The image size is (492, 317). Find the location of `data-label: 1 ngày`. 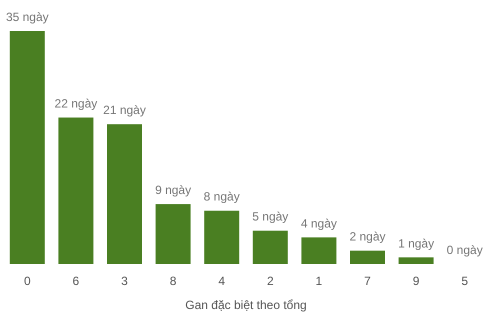

data-label: 1 ngày is located at coordinates (416, 243).